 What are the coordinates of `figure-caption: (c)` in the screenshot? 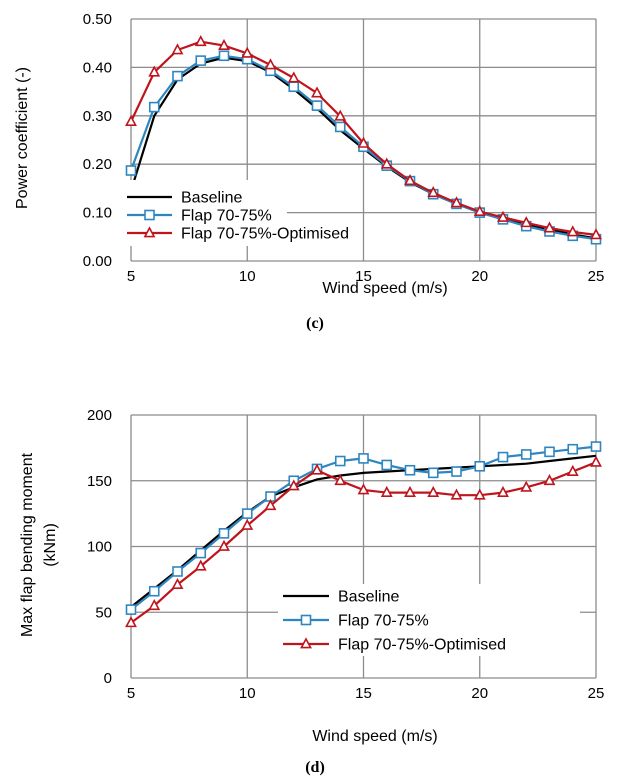 It's located at (315, 323).